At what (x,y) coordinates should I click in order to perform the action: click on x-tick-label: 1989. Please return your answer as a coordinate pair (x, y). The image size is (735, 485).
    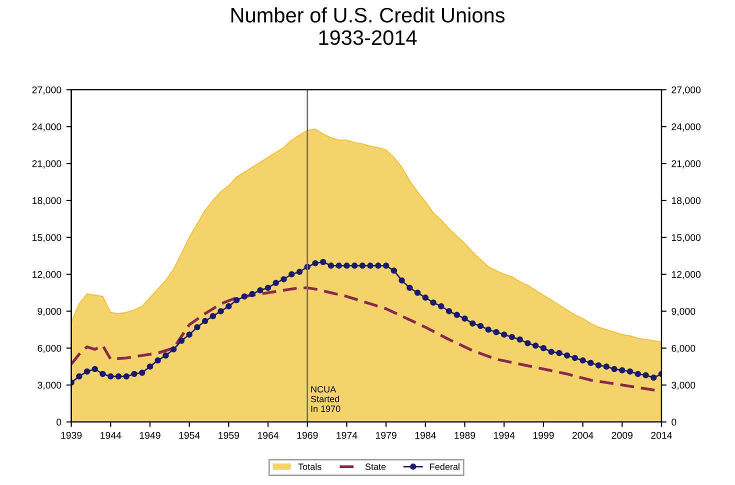
    Looking at the image, I should click on (465, 435).